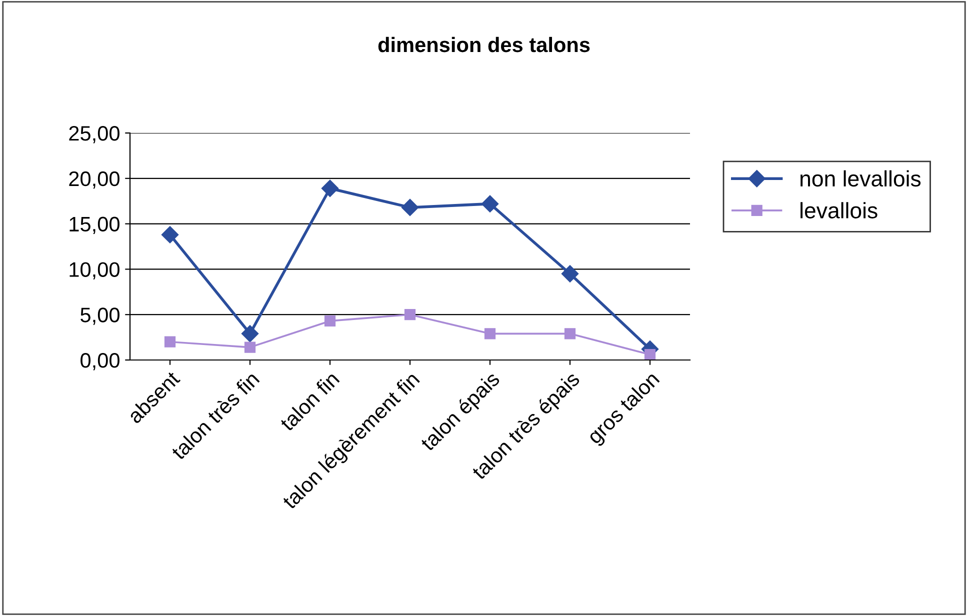 The height and width of the screenshot is (616, 968). What do you see at coordinates (95, 271) in the screenshot?
I see `y-tick-label: 10,00` at bounding box center [95, 271].